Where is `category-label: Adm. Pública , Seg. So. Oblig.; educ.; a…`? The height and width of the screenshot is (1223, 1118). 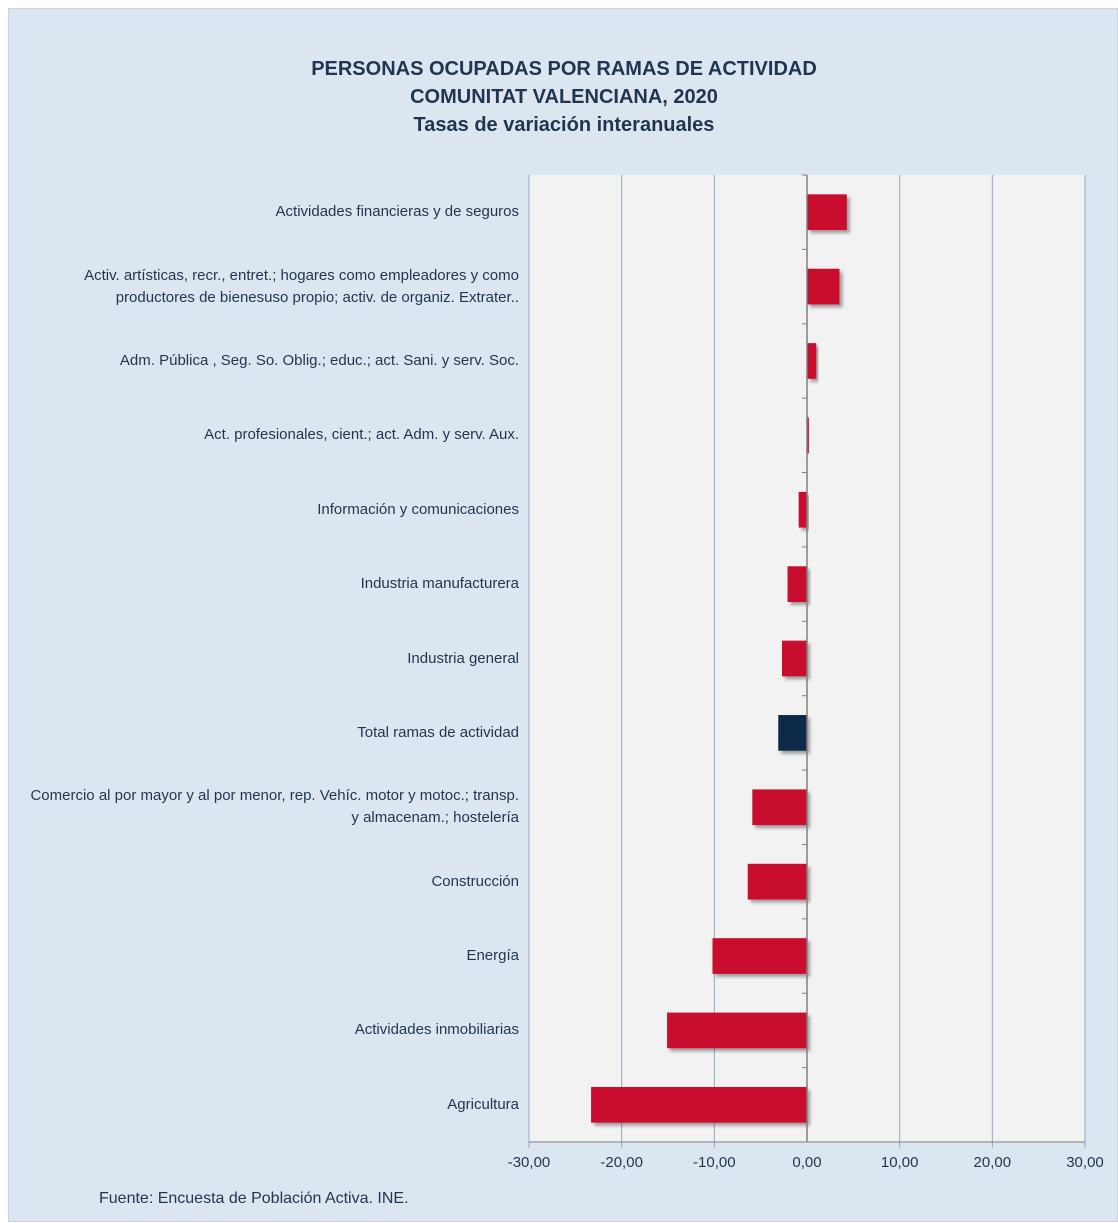
category-label: Adm. Pública , Seg. So. Oblig.; educ.; a… is located at coordinates (319, 360).